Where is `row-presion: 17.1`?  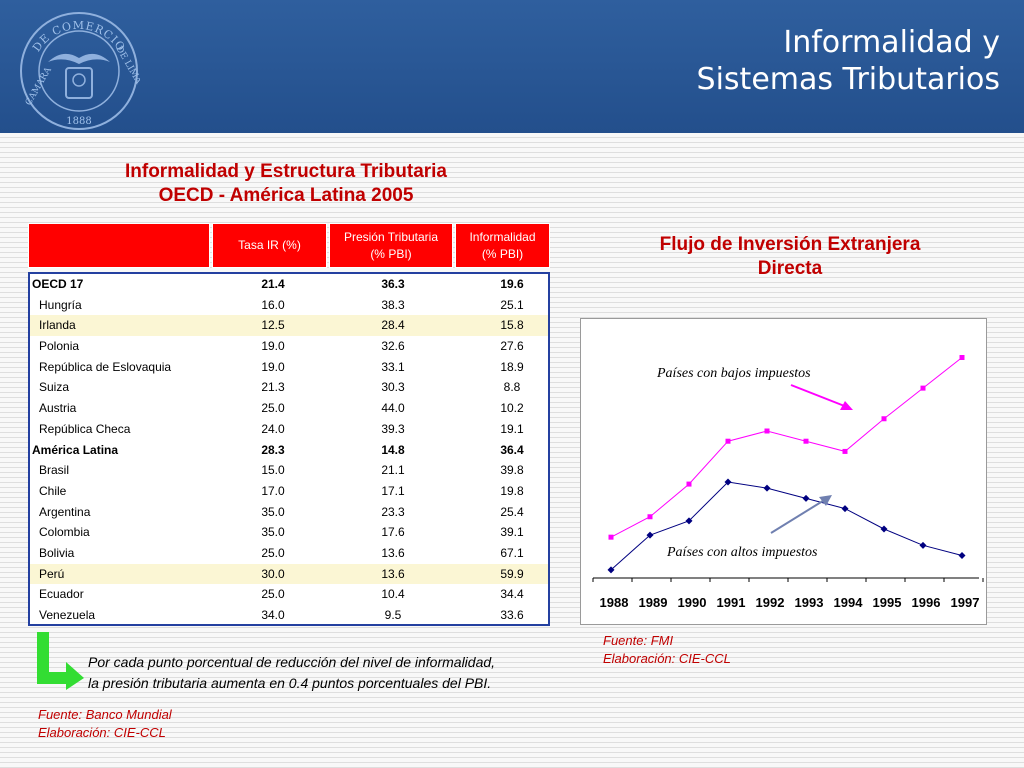
row-presion: 17.1 is located at coordinates (393, 490).